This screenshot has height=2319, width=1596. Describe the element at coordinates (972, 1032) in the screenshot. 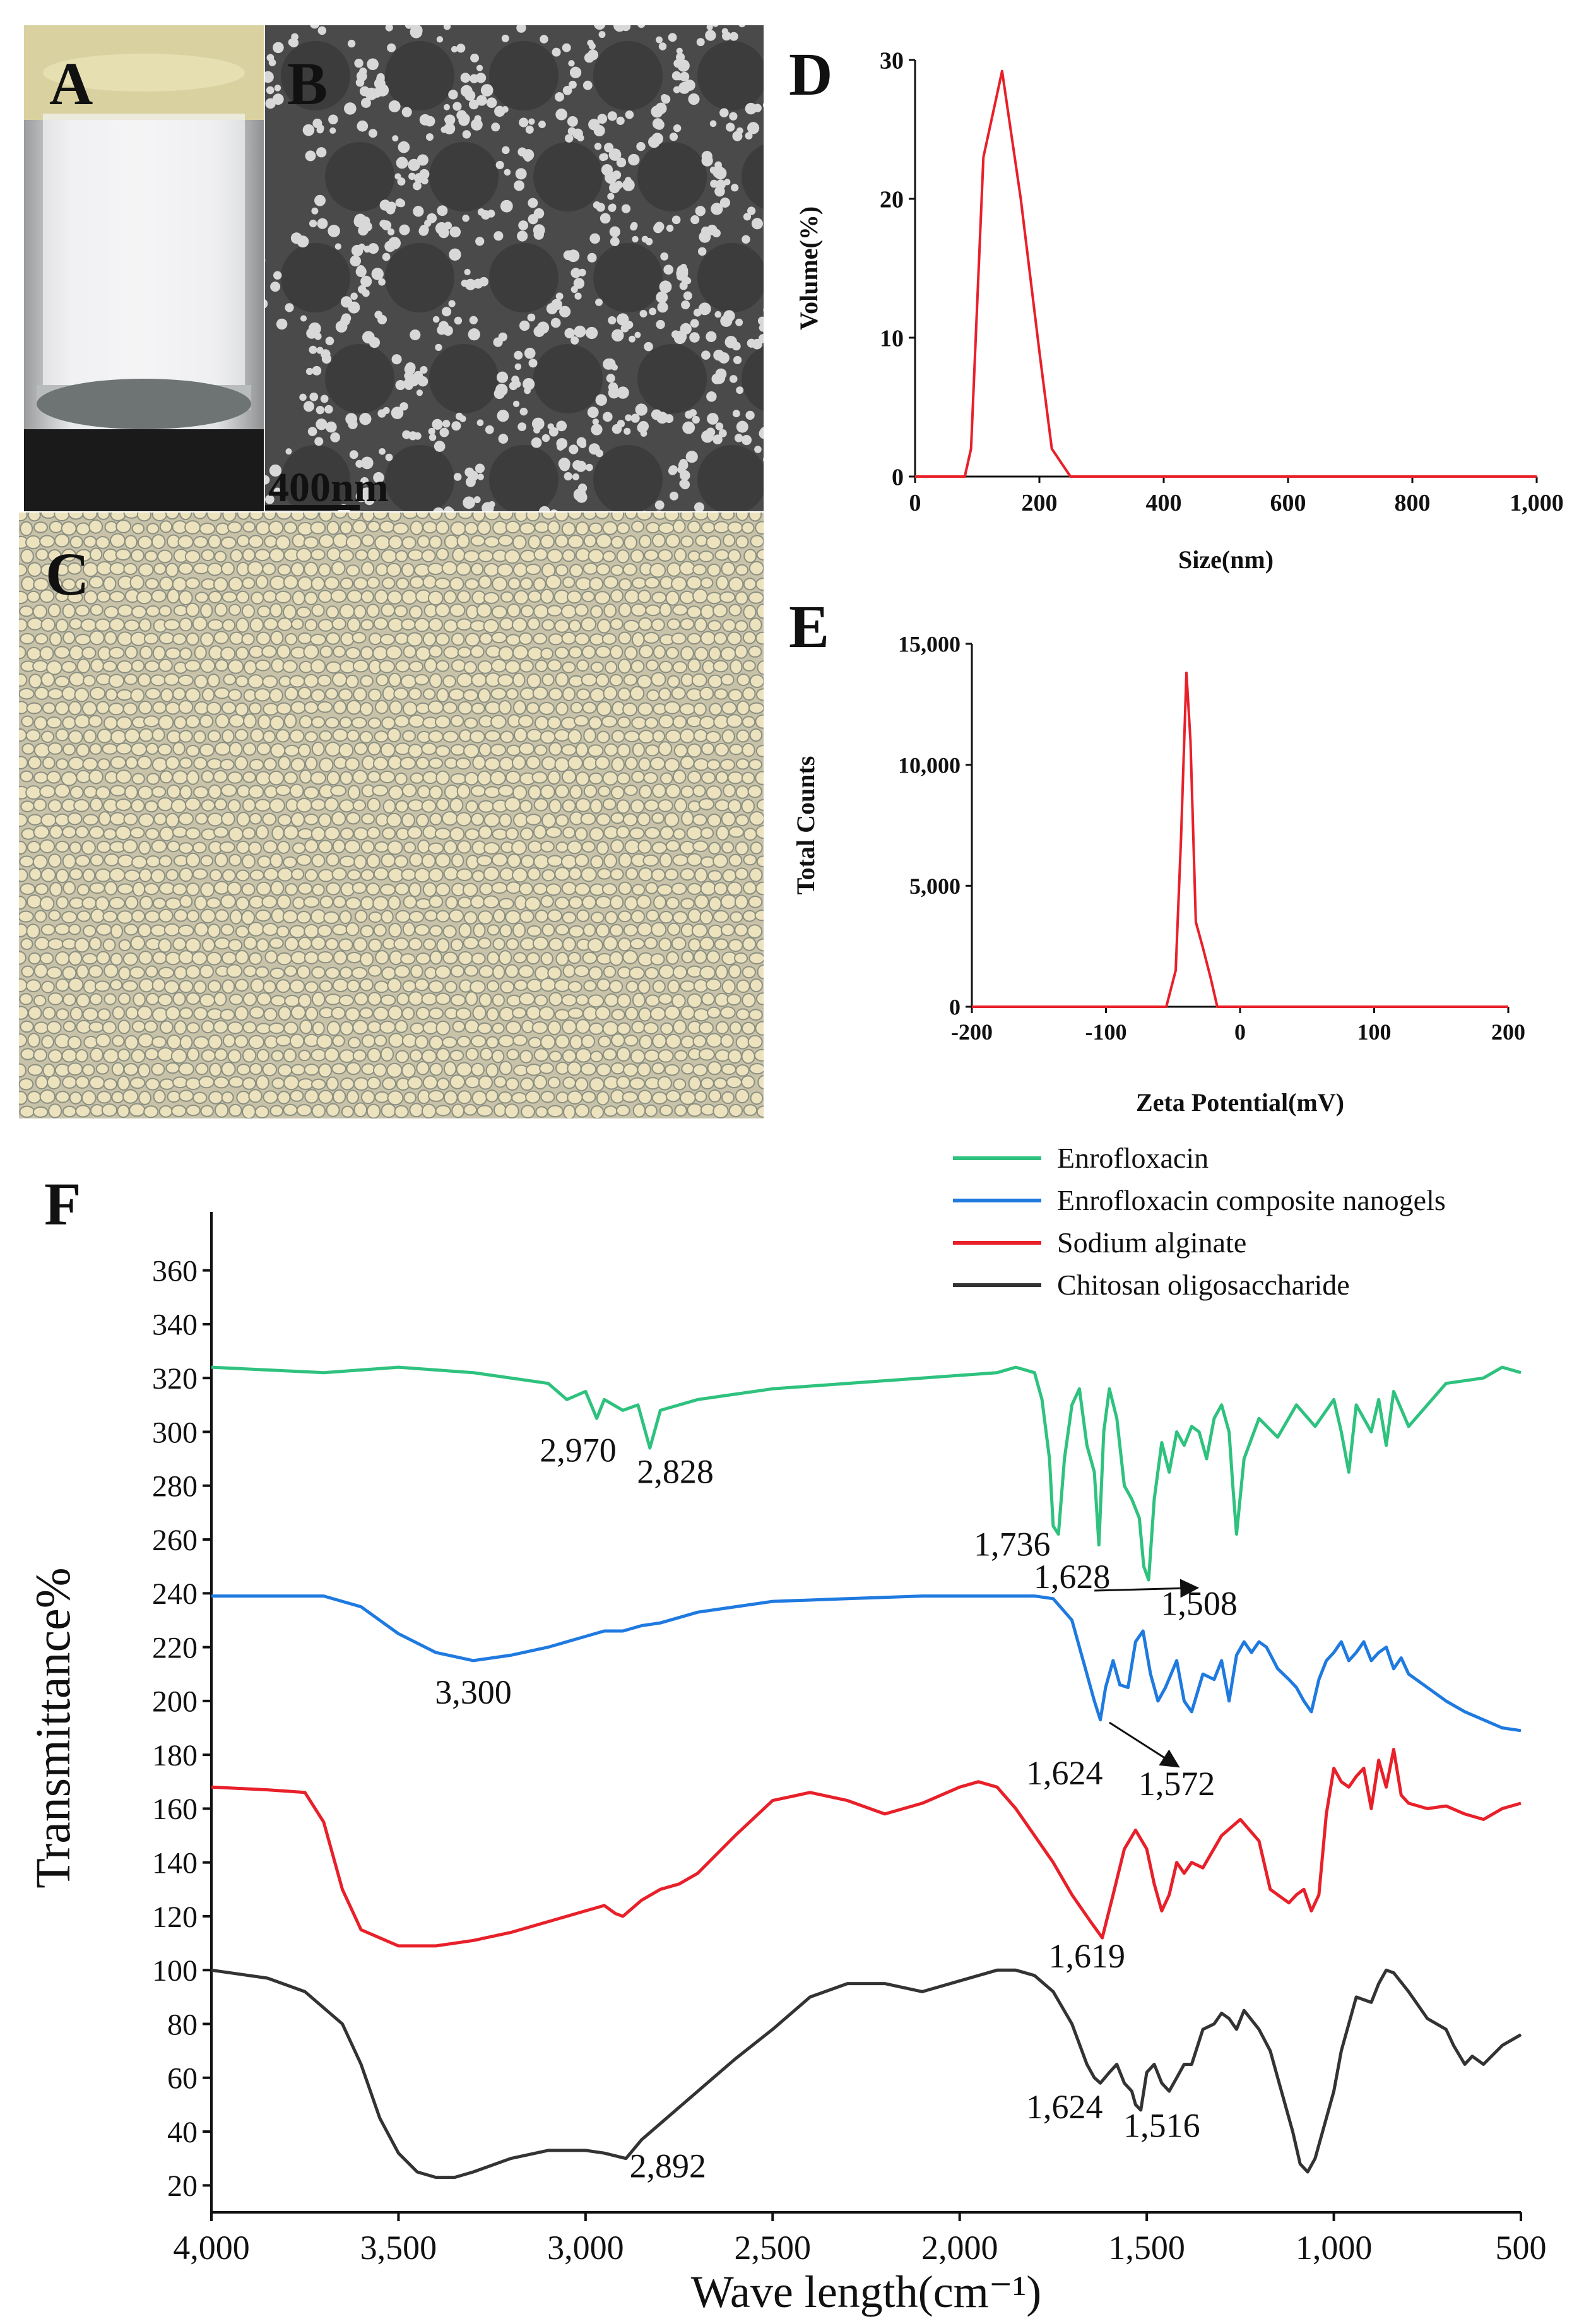

I see `x-tick-label: -200` at that location.